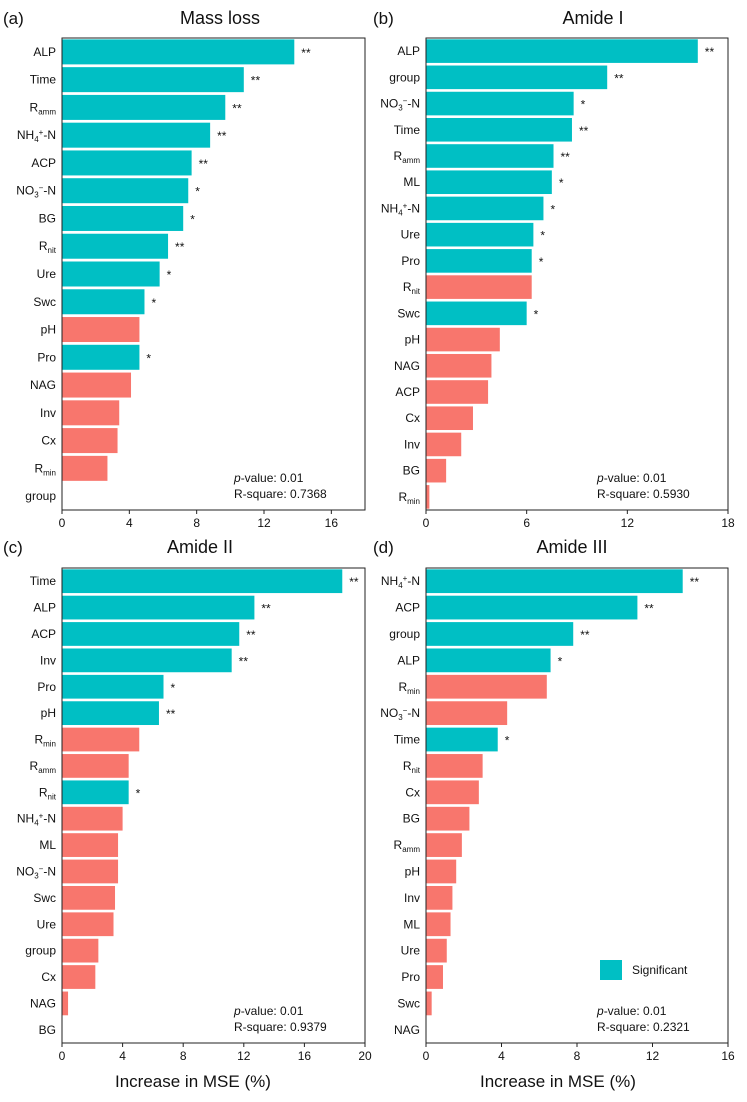  Describe the element at coordinates (407, 846) in the screenshot. I see `category-label: Ramm` at that location.